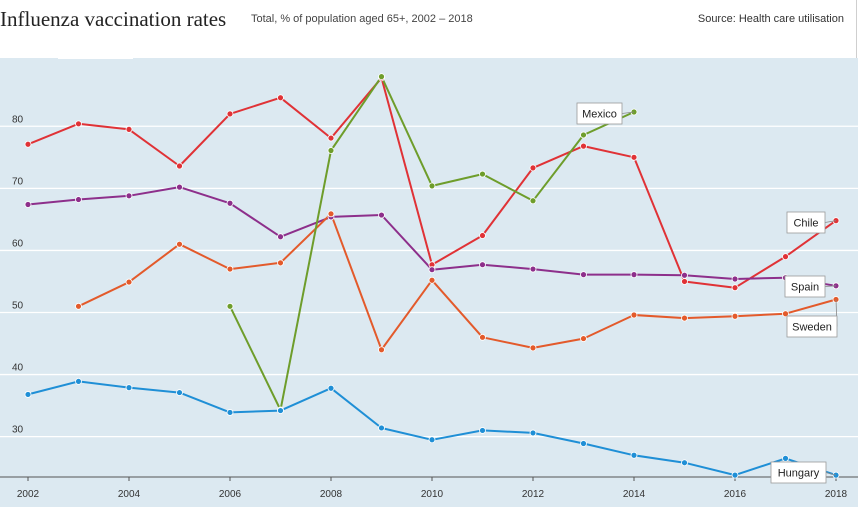 This screenshot has height=507, width=858. I want to click on series-label-chile: Chile, so click(805, 224).